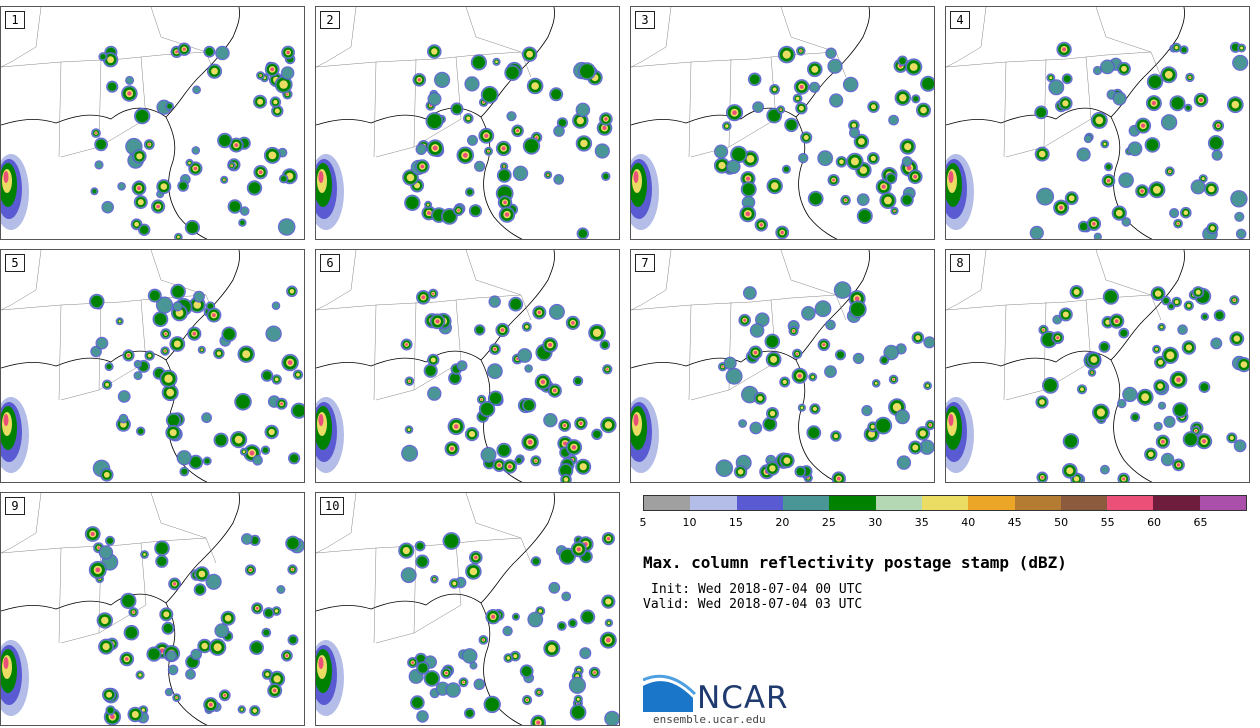  What do you see at coordinates (1107, 522) in the screenshot?
I see `colorbar-tick-label: 55` at bounding box center [1107, 522].